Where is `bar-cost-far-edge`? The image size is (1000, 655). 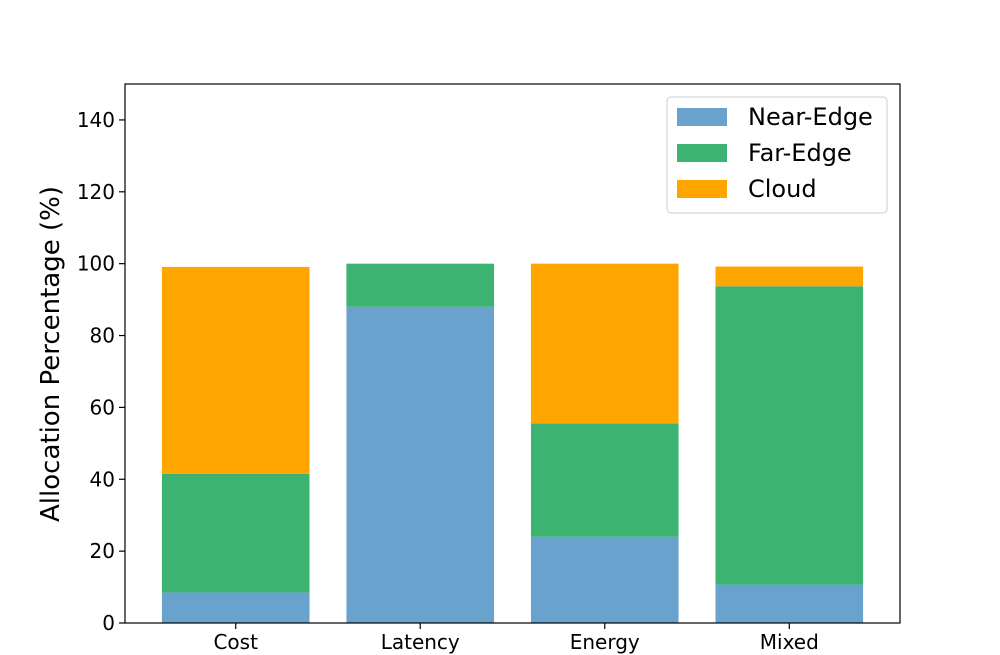 bar-cost-far-edge is located at coordinates (235, 533).